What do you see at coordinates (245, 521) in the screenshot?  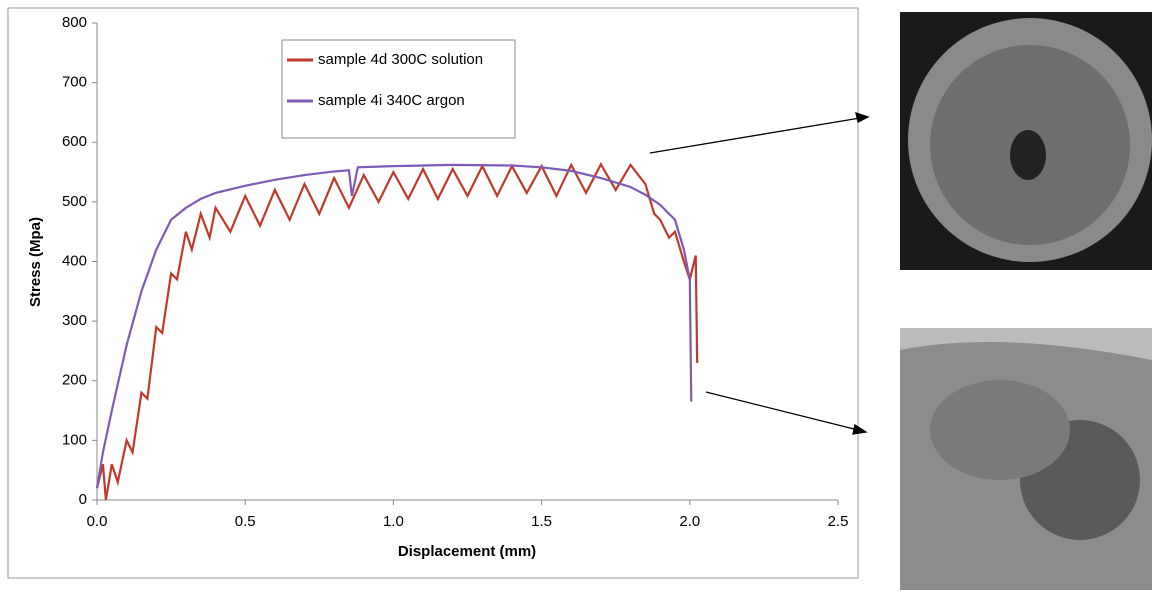 I see `x-tick-label: 0.5` at bounding box center [245, 521].